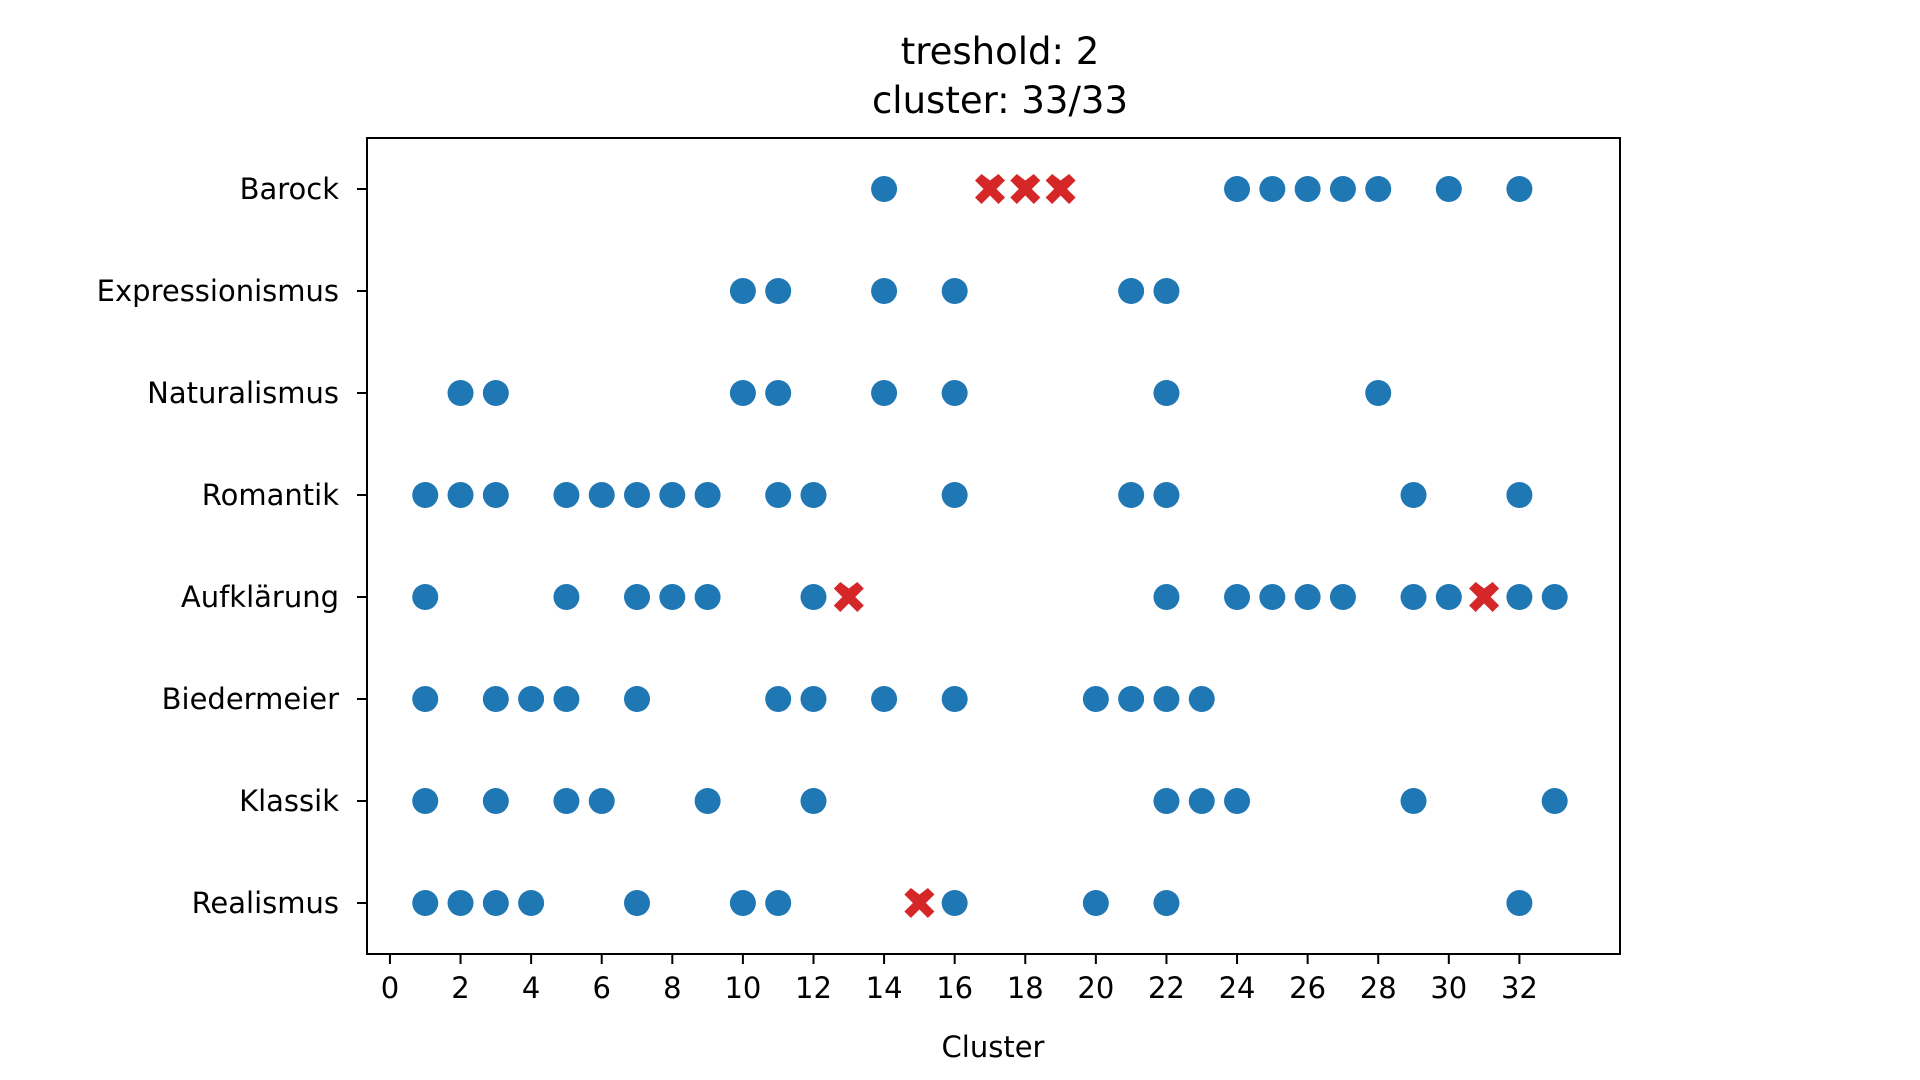  What do you see at coordinates (954, 988) in the screenshot?
I see `x-tick-label: 16` at bounding box center [954, 988].